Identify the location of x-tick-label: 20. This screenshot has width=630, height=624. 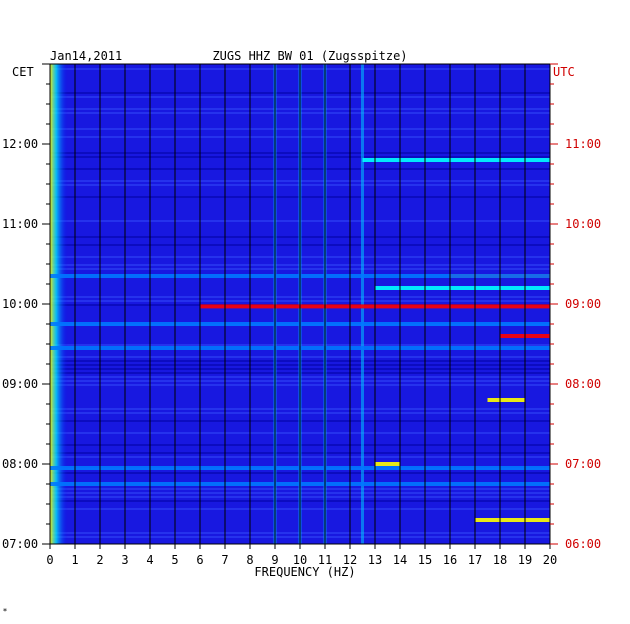
(550, 560).